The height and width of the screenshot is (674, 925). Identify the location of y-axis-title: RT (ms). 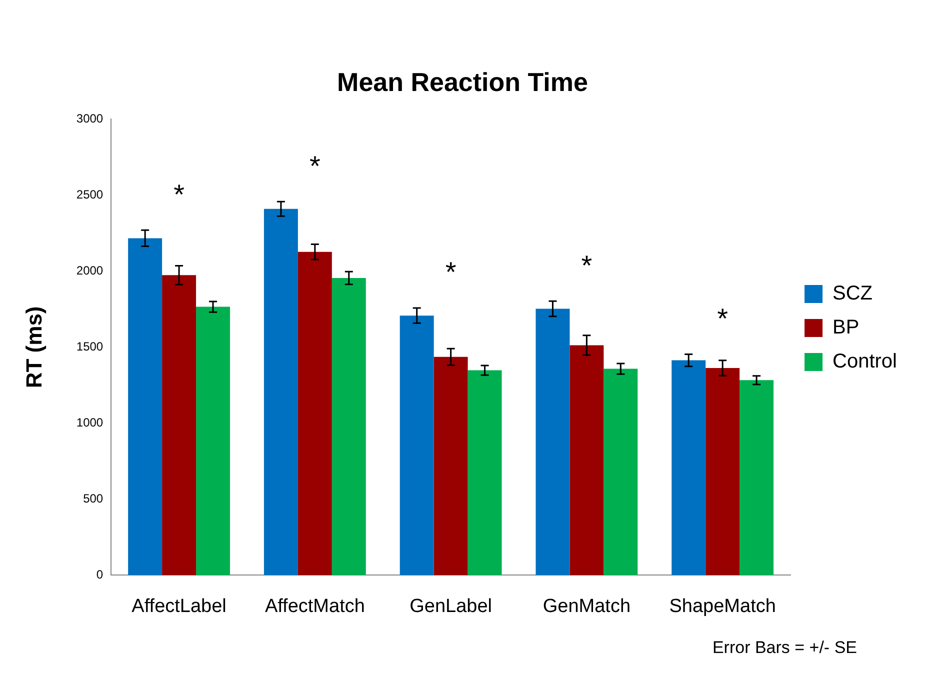
(33, 347).